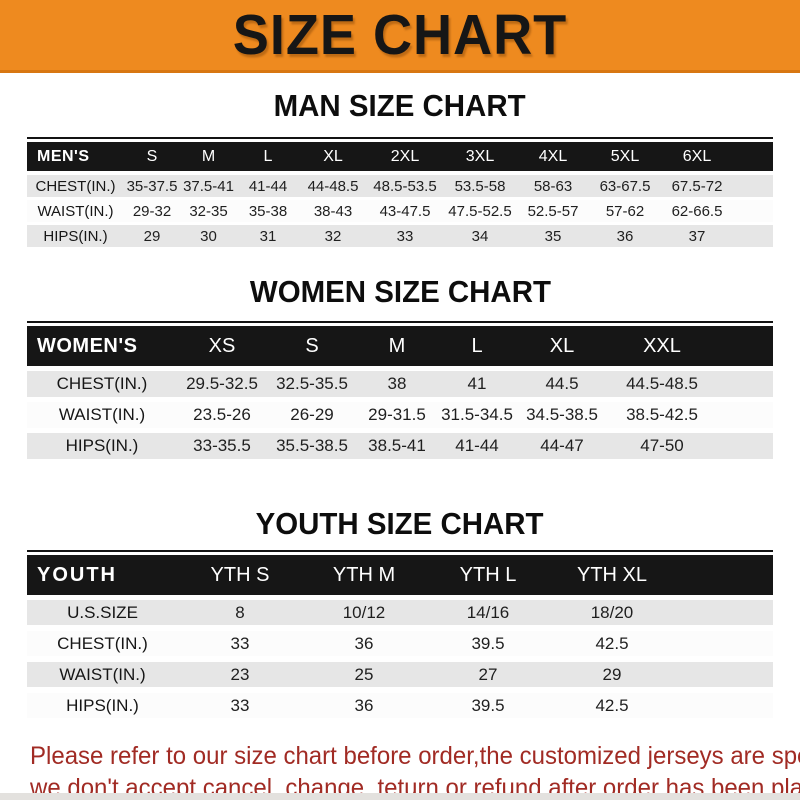 The width and height of the screenshot is (800, 800). I want to click on cell: 35-37.5, so click(152, 187).